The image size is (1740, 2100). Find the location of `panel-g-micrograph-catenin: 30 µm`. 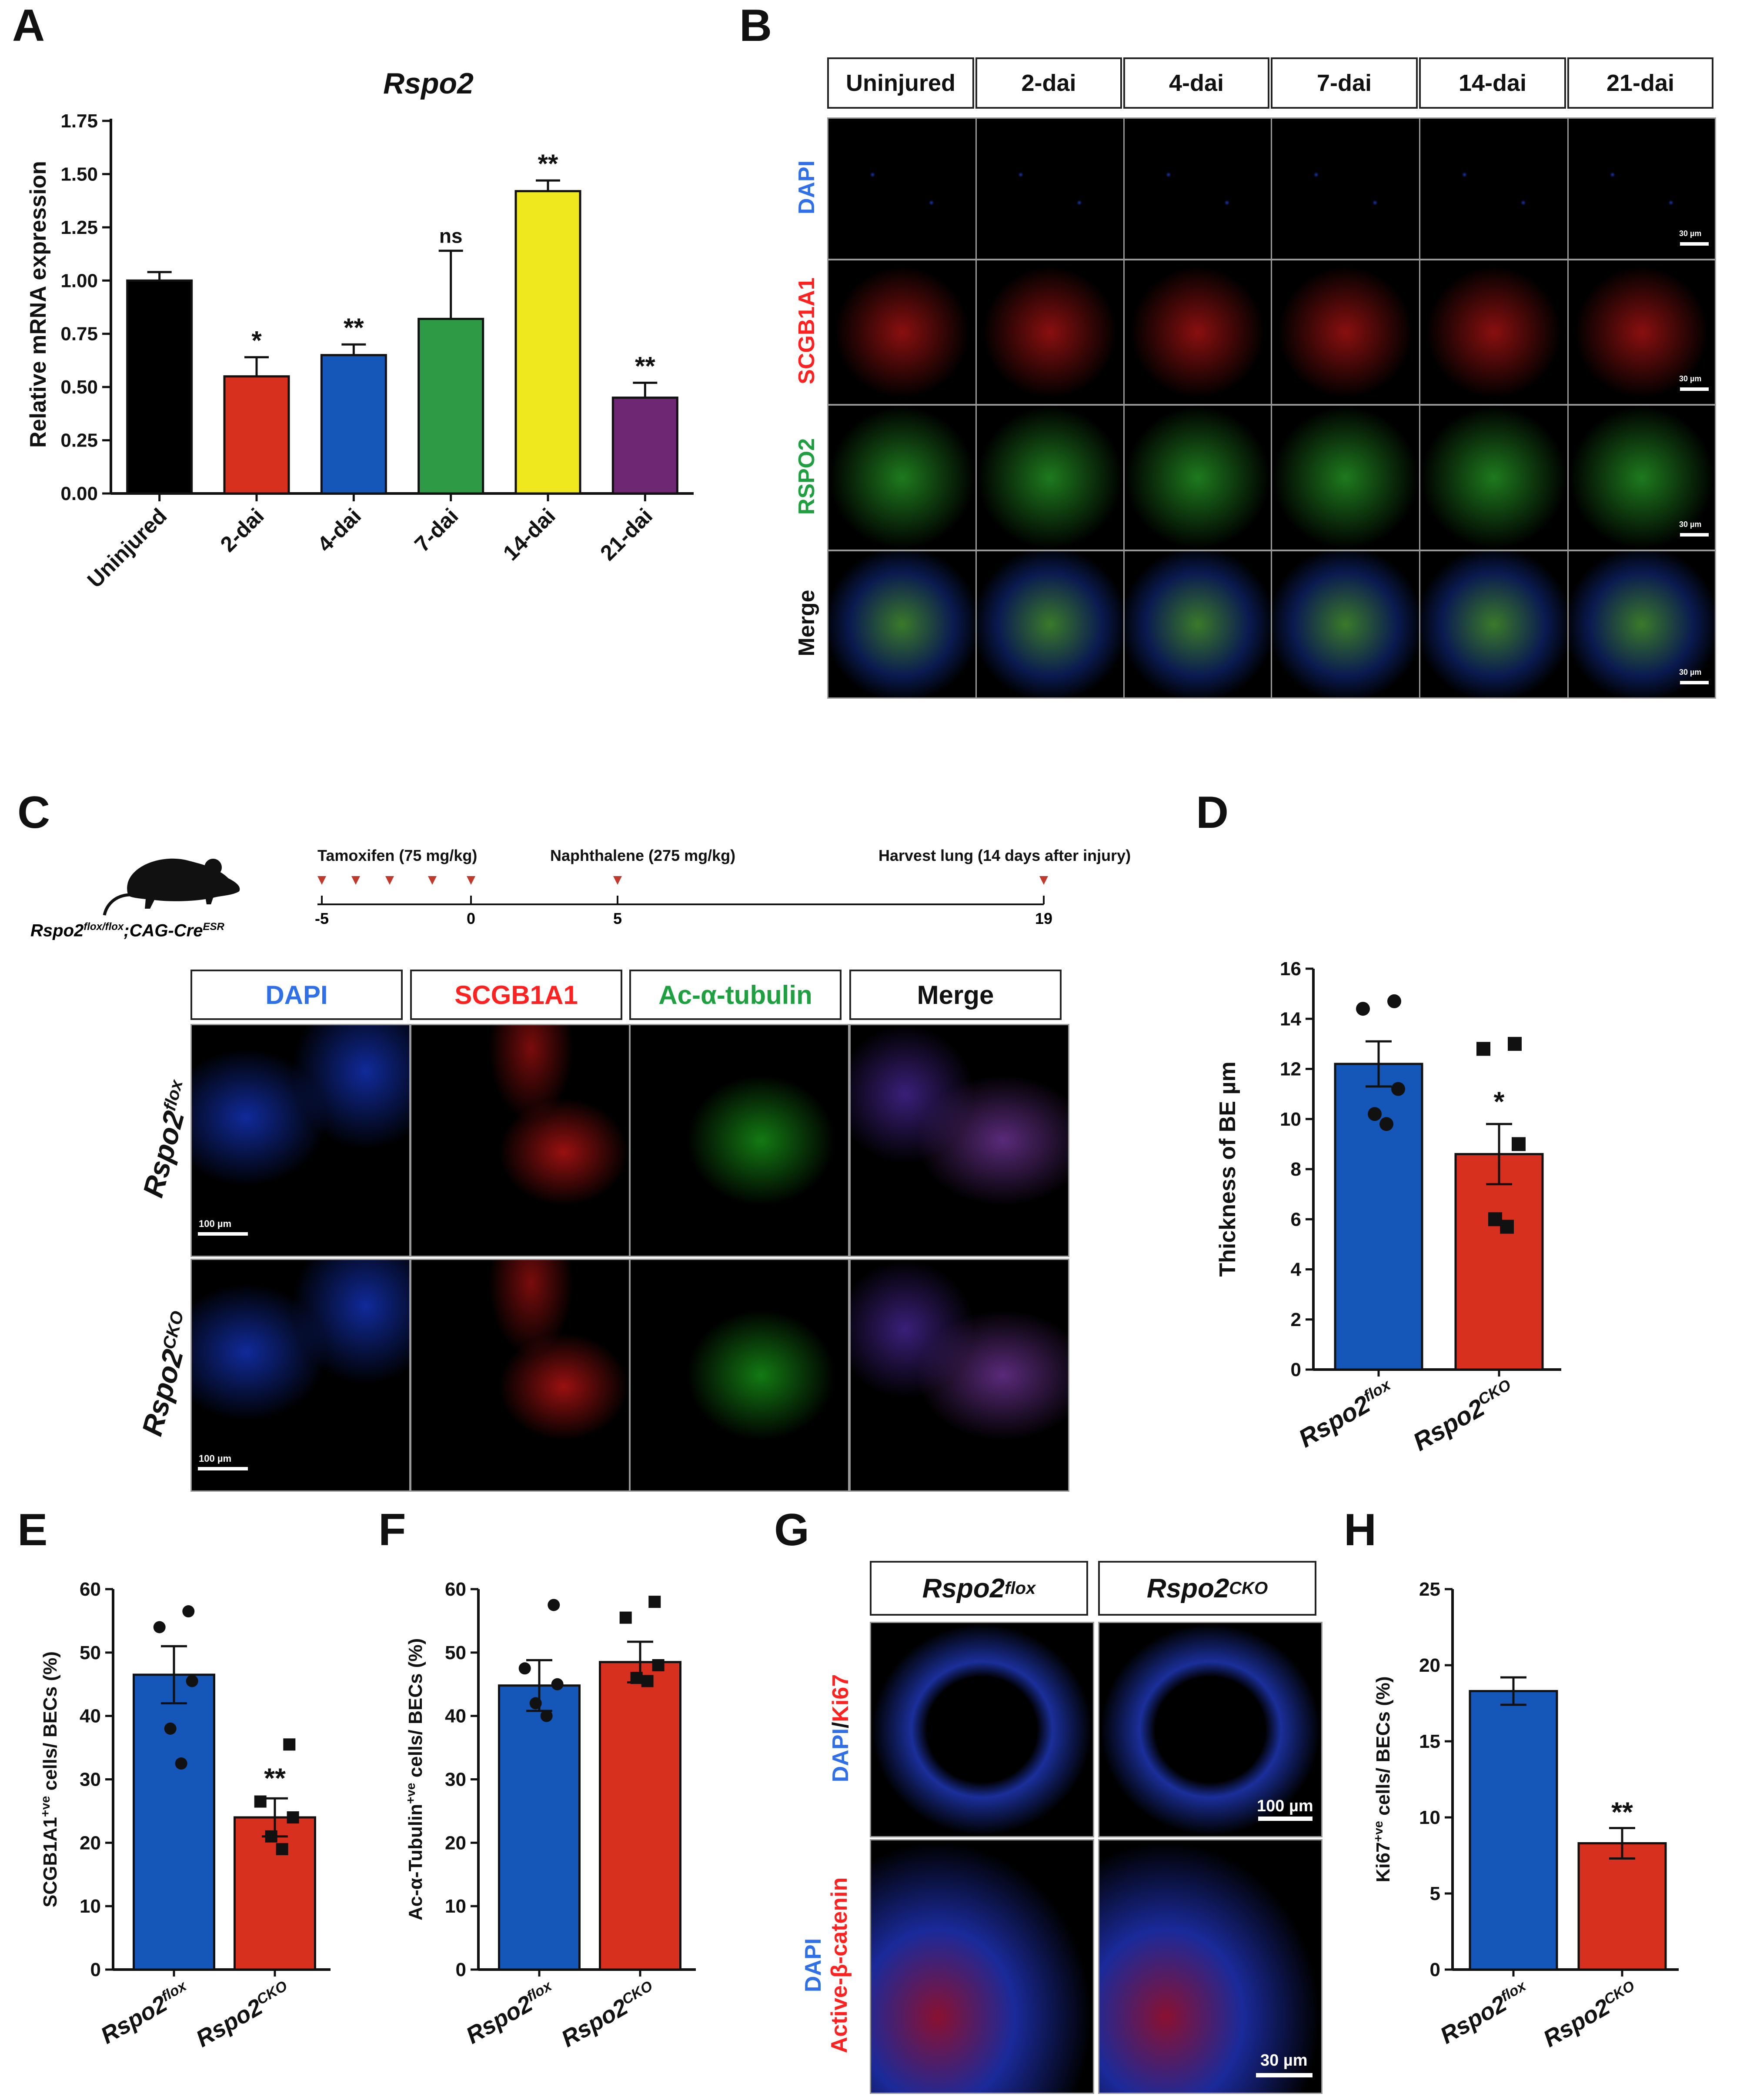

panel-g-micrograph-catenin: 30 µm is located at coordinates (1210, 1966).